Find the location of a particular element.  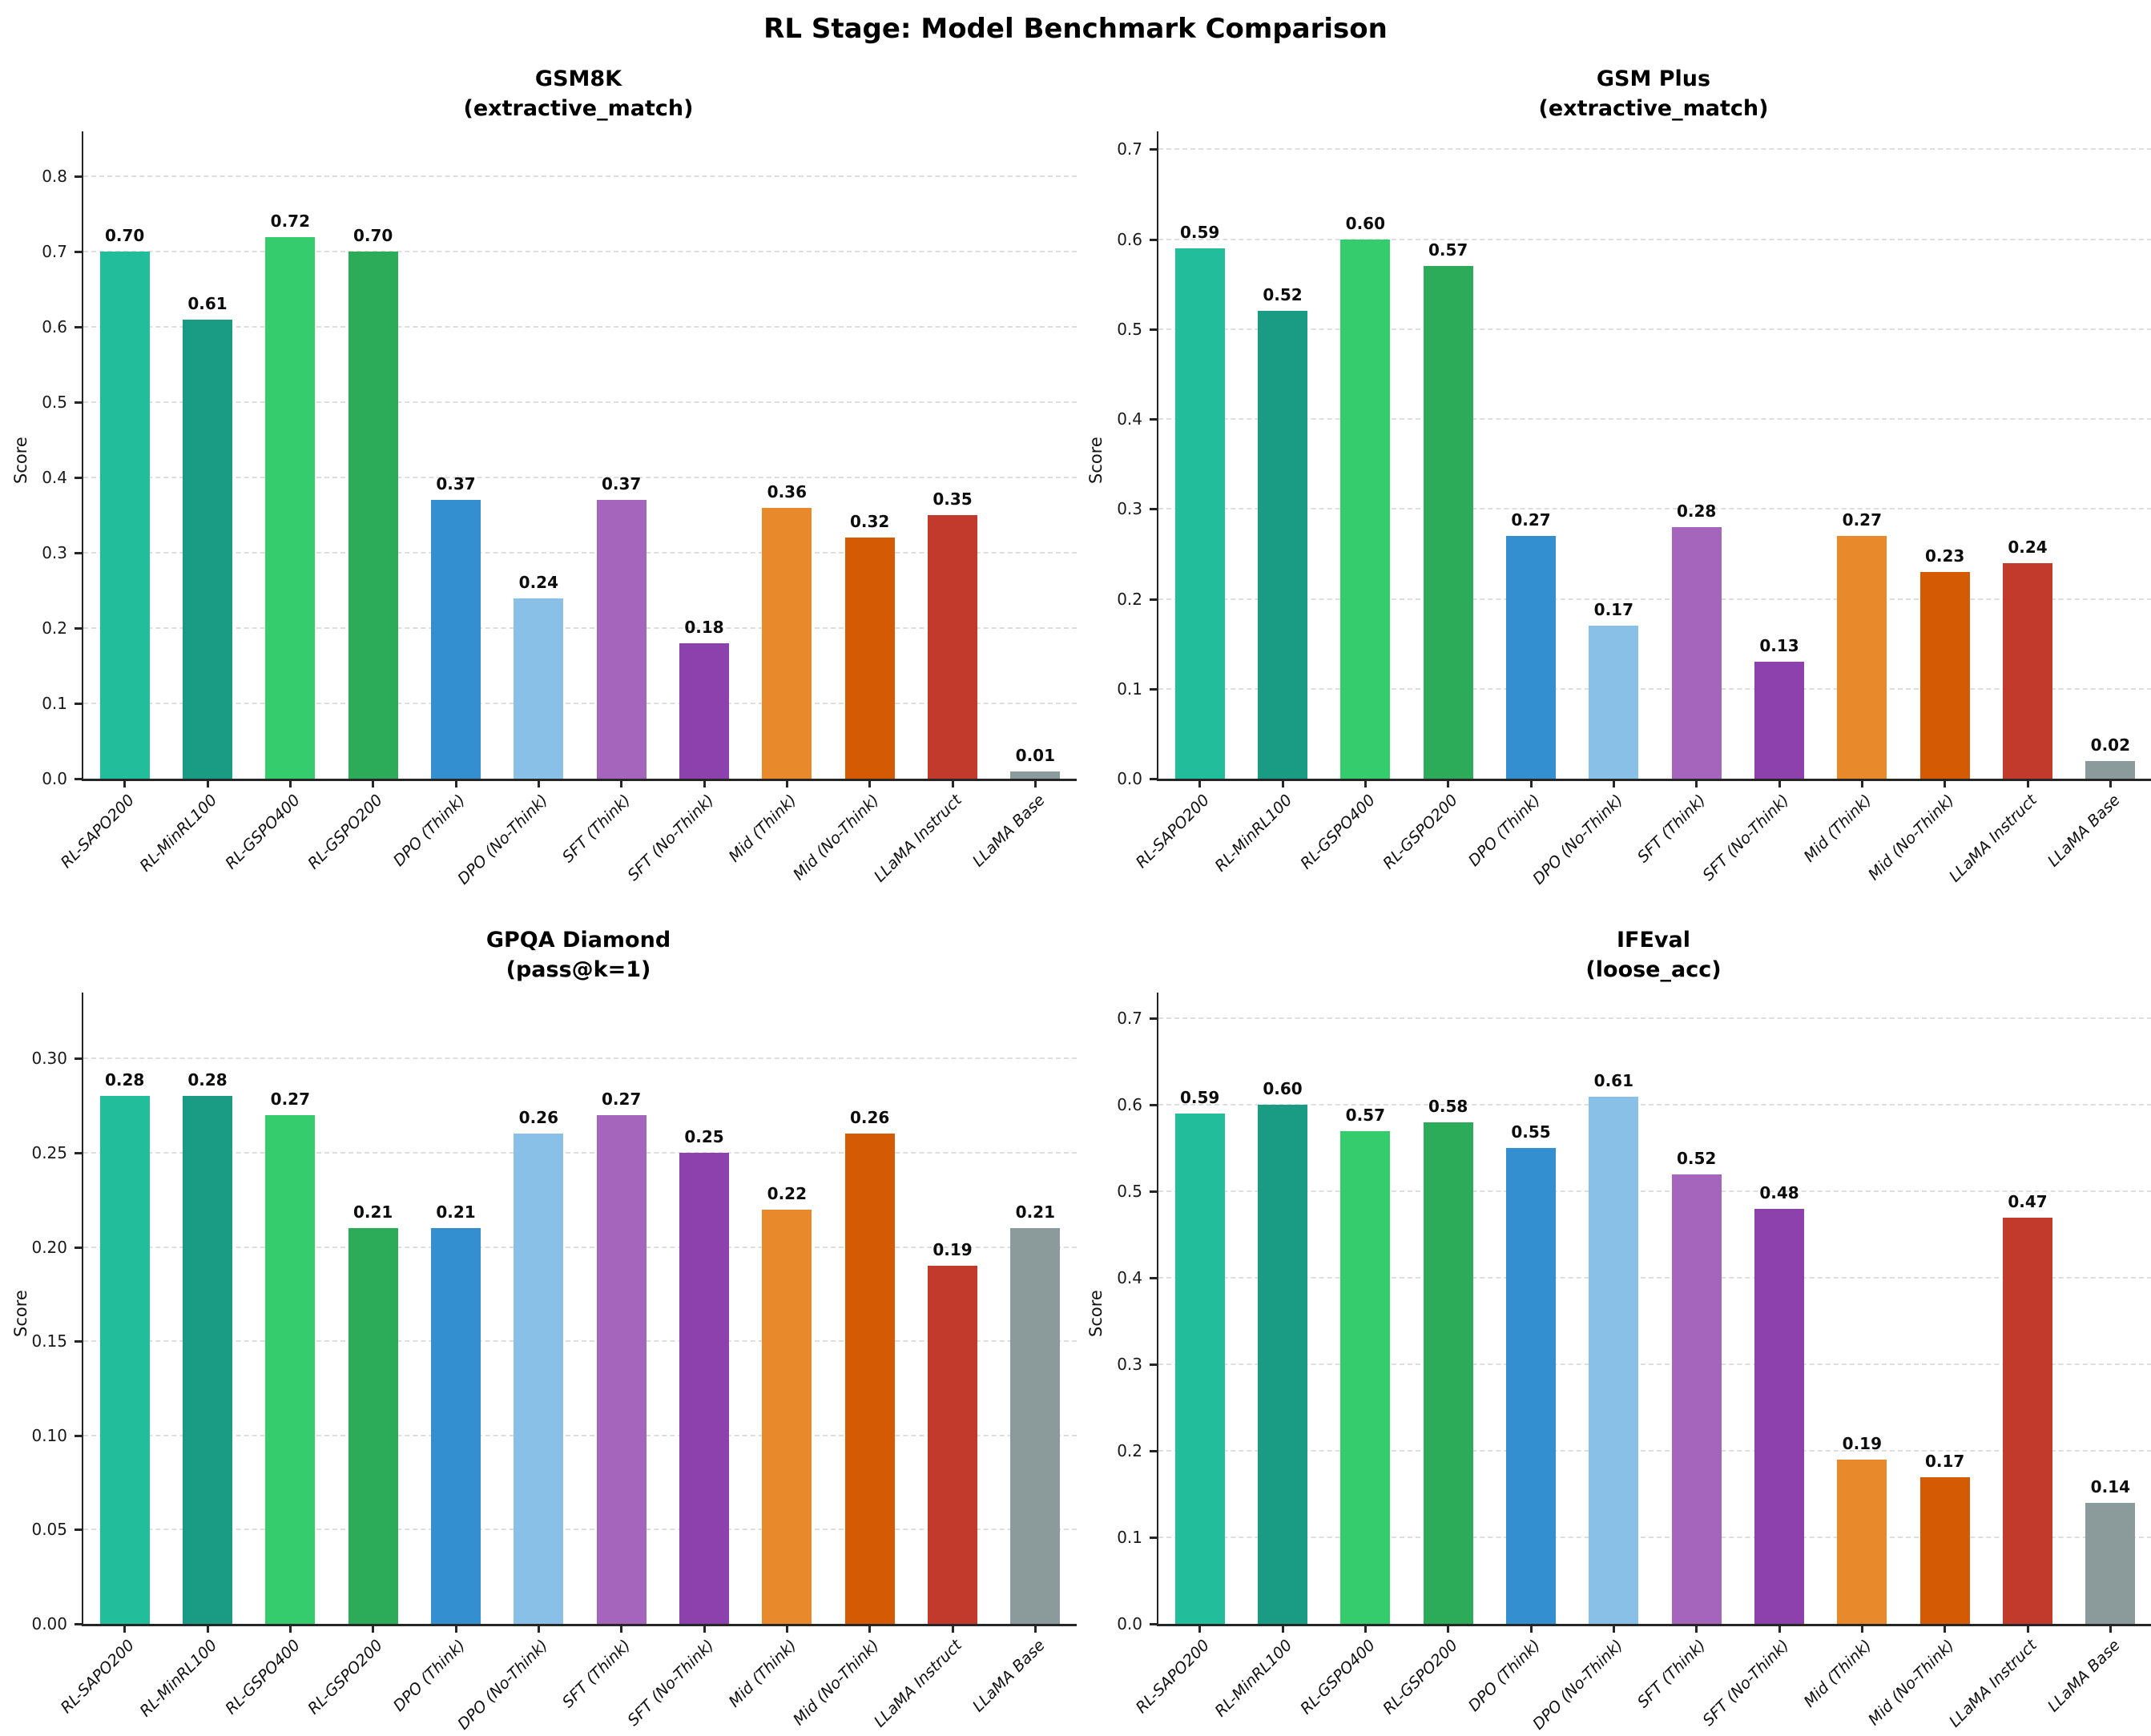

bar-value-label: 0.24 is located at coordinates (2028, 547).